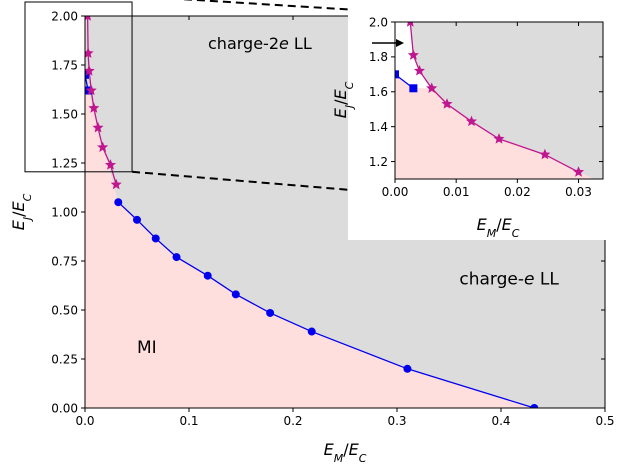 This screenshot has height=465, width=623. I want to click on inset-plot-frame, so click(499, 100).